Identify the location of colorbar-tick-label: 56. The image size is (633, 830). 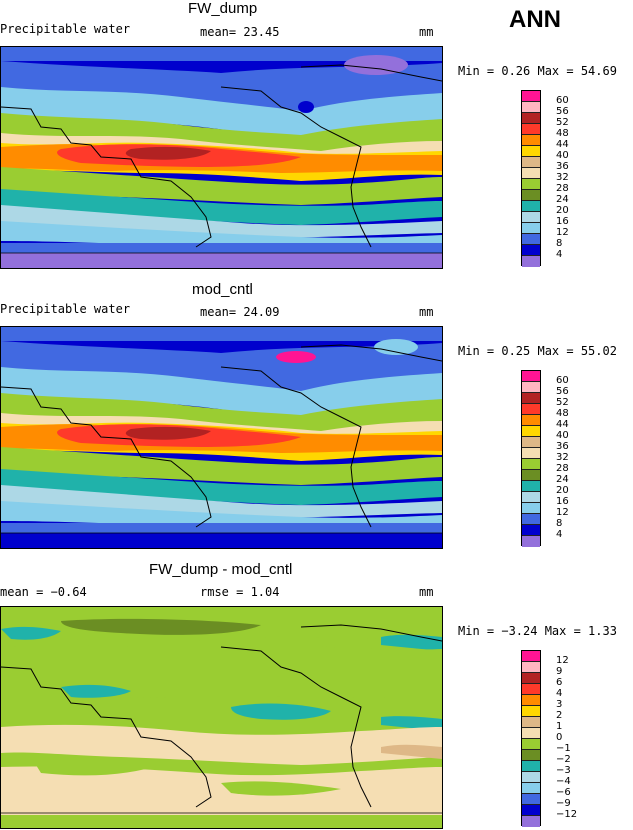
(562, 391).